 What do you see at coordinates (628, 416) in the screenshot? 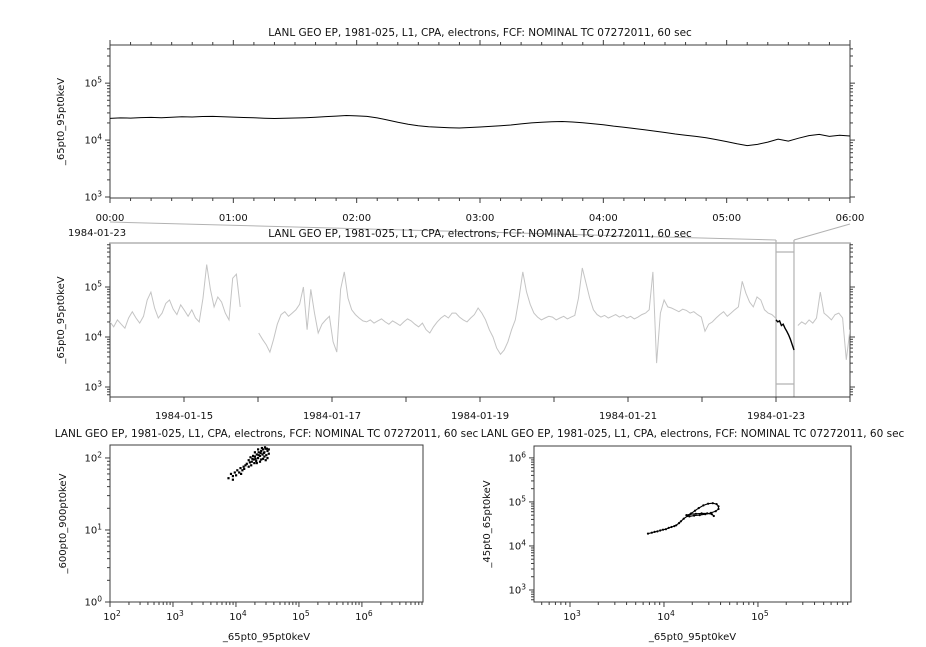
I see `date-tick-label: 1984-01-21` at bounding box center [628, 416].